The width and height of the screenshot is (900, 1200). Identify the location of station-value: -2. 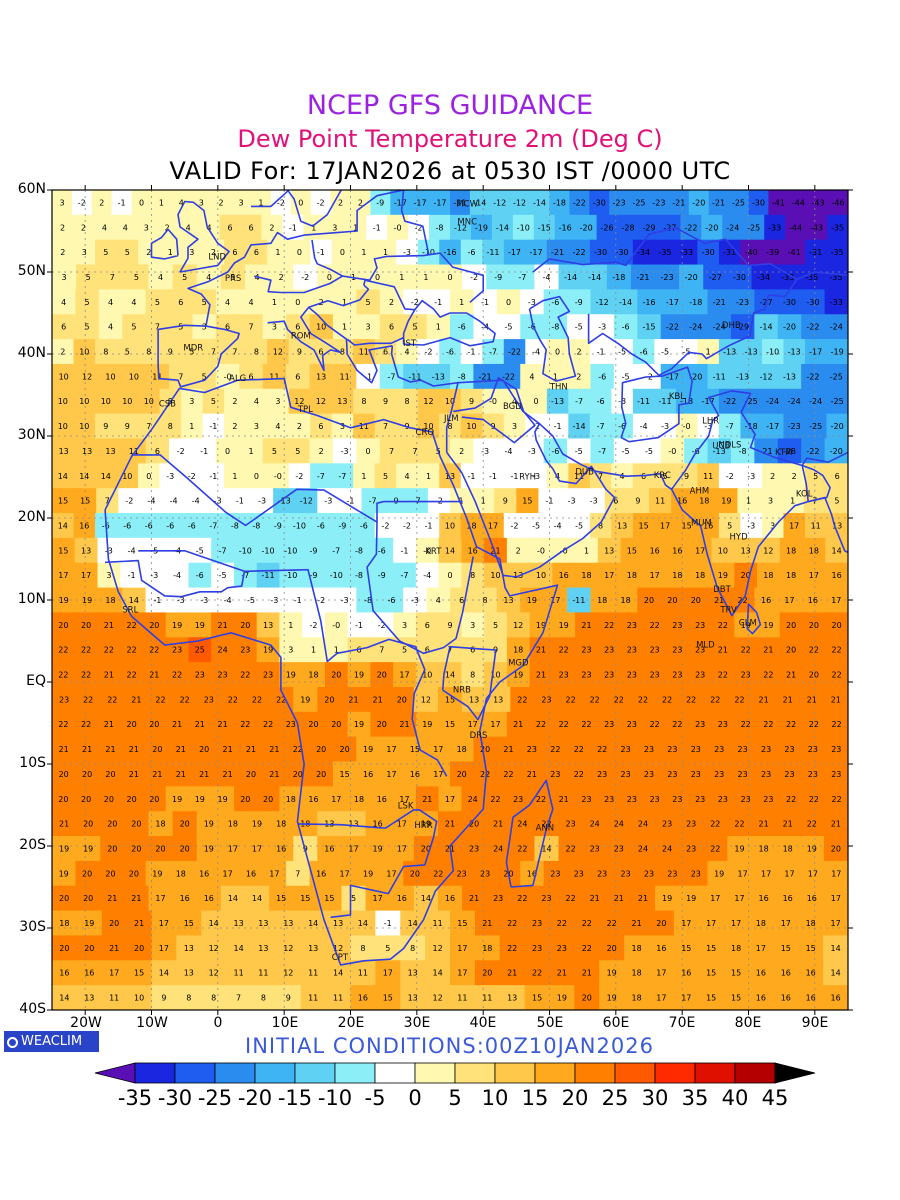
(305, 277).